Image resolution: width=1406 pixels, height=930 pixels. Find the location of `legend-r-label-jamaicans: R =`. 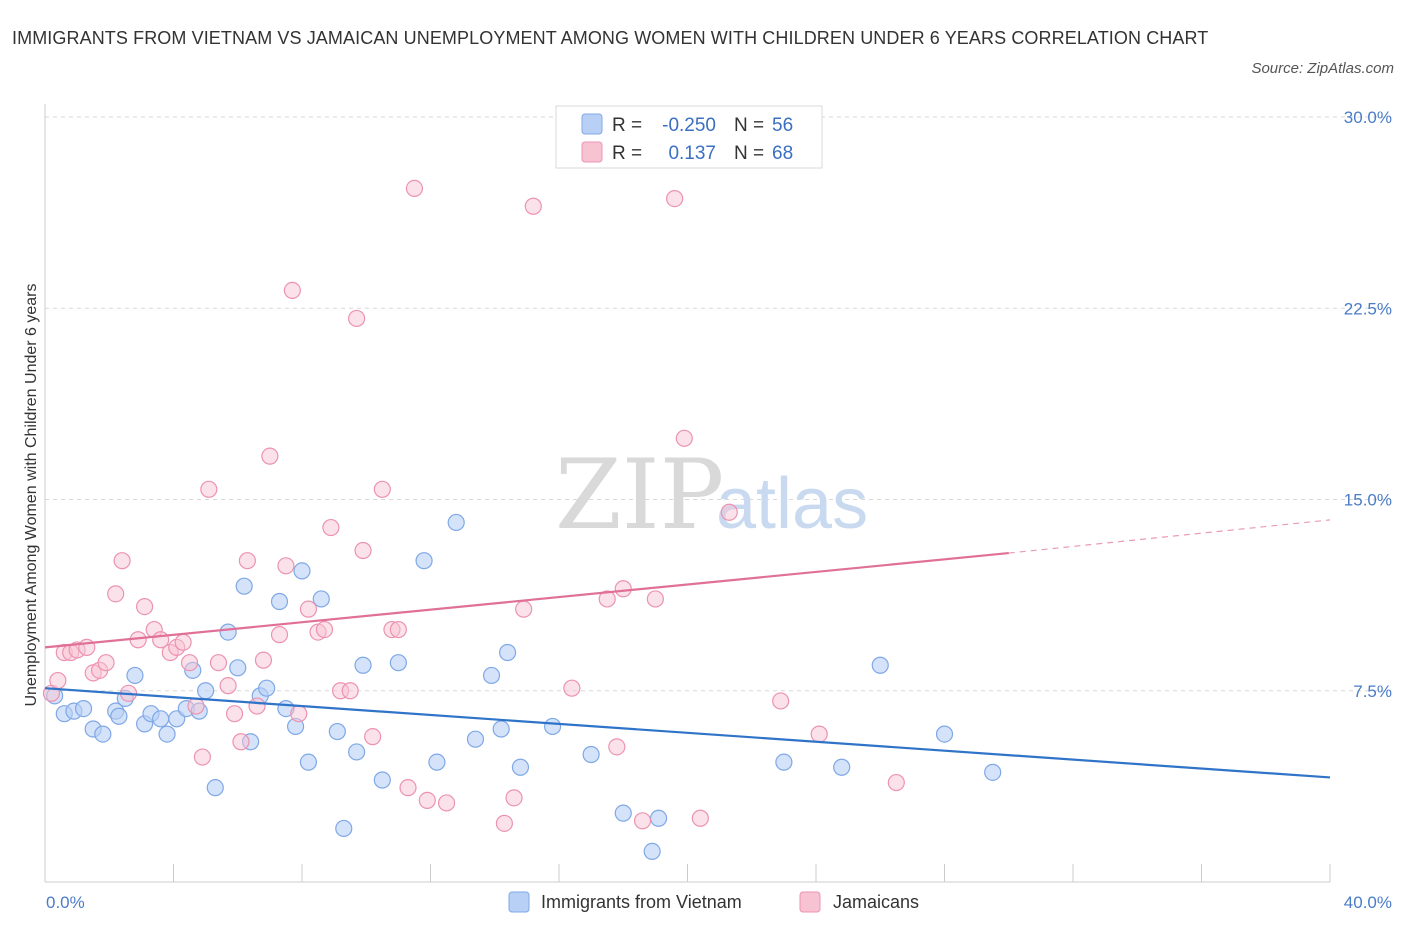

legend-r-label-jamaicans: R = is located at coordinates (627, 153).